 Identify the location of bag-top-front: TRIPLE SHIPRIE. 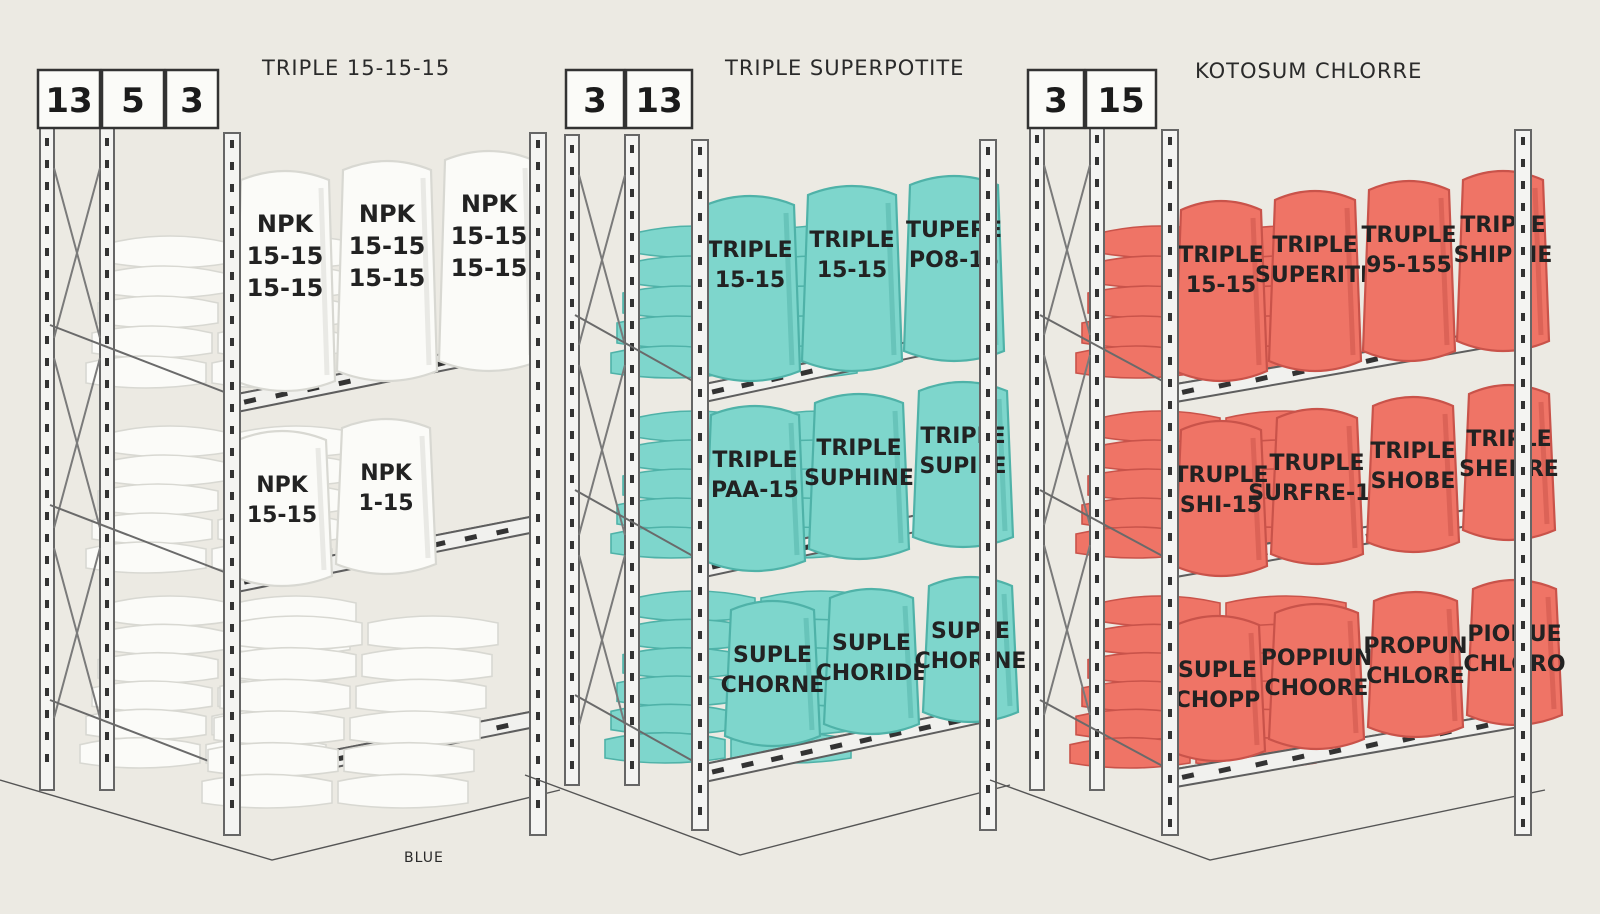
(1503, 261).